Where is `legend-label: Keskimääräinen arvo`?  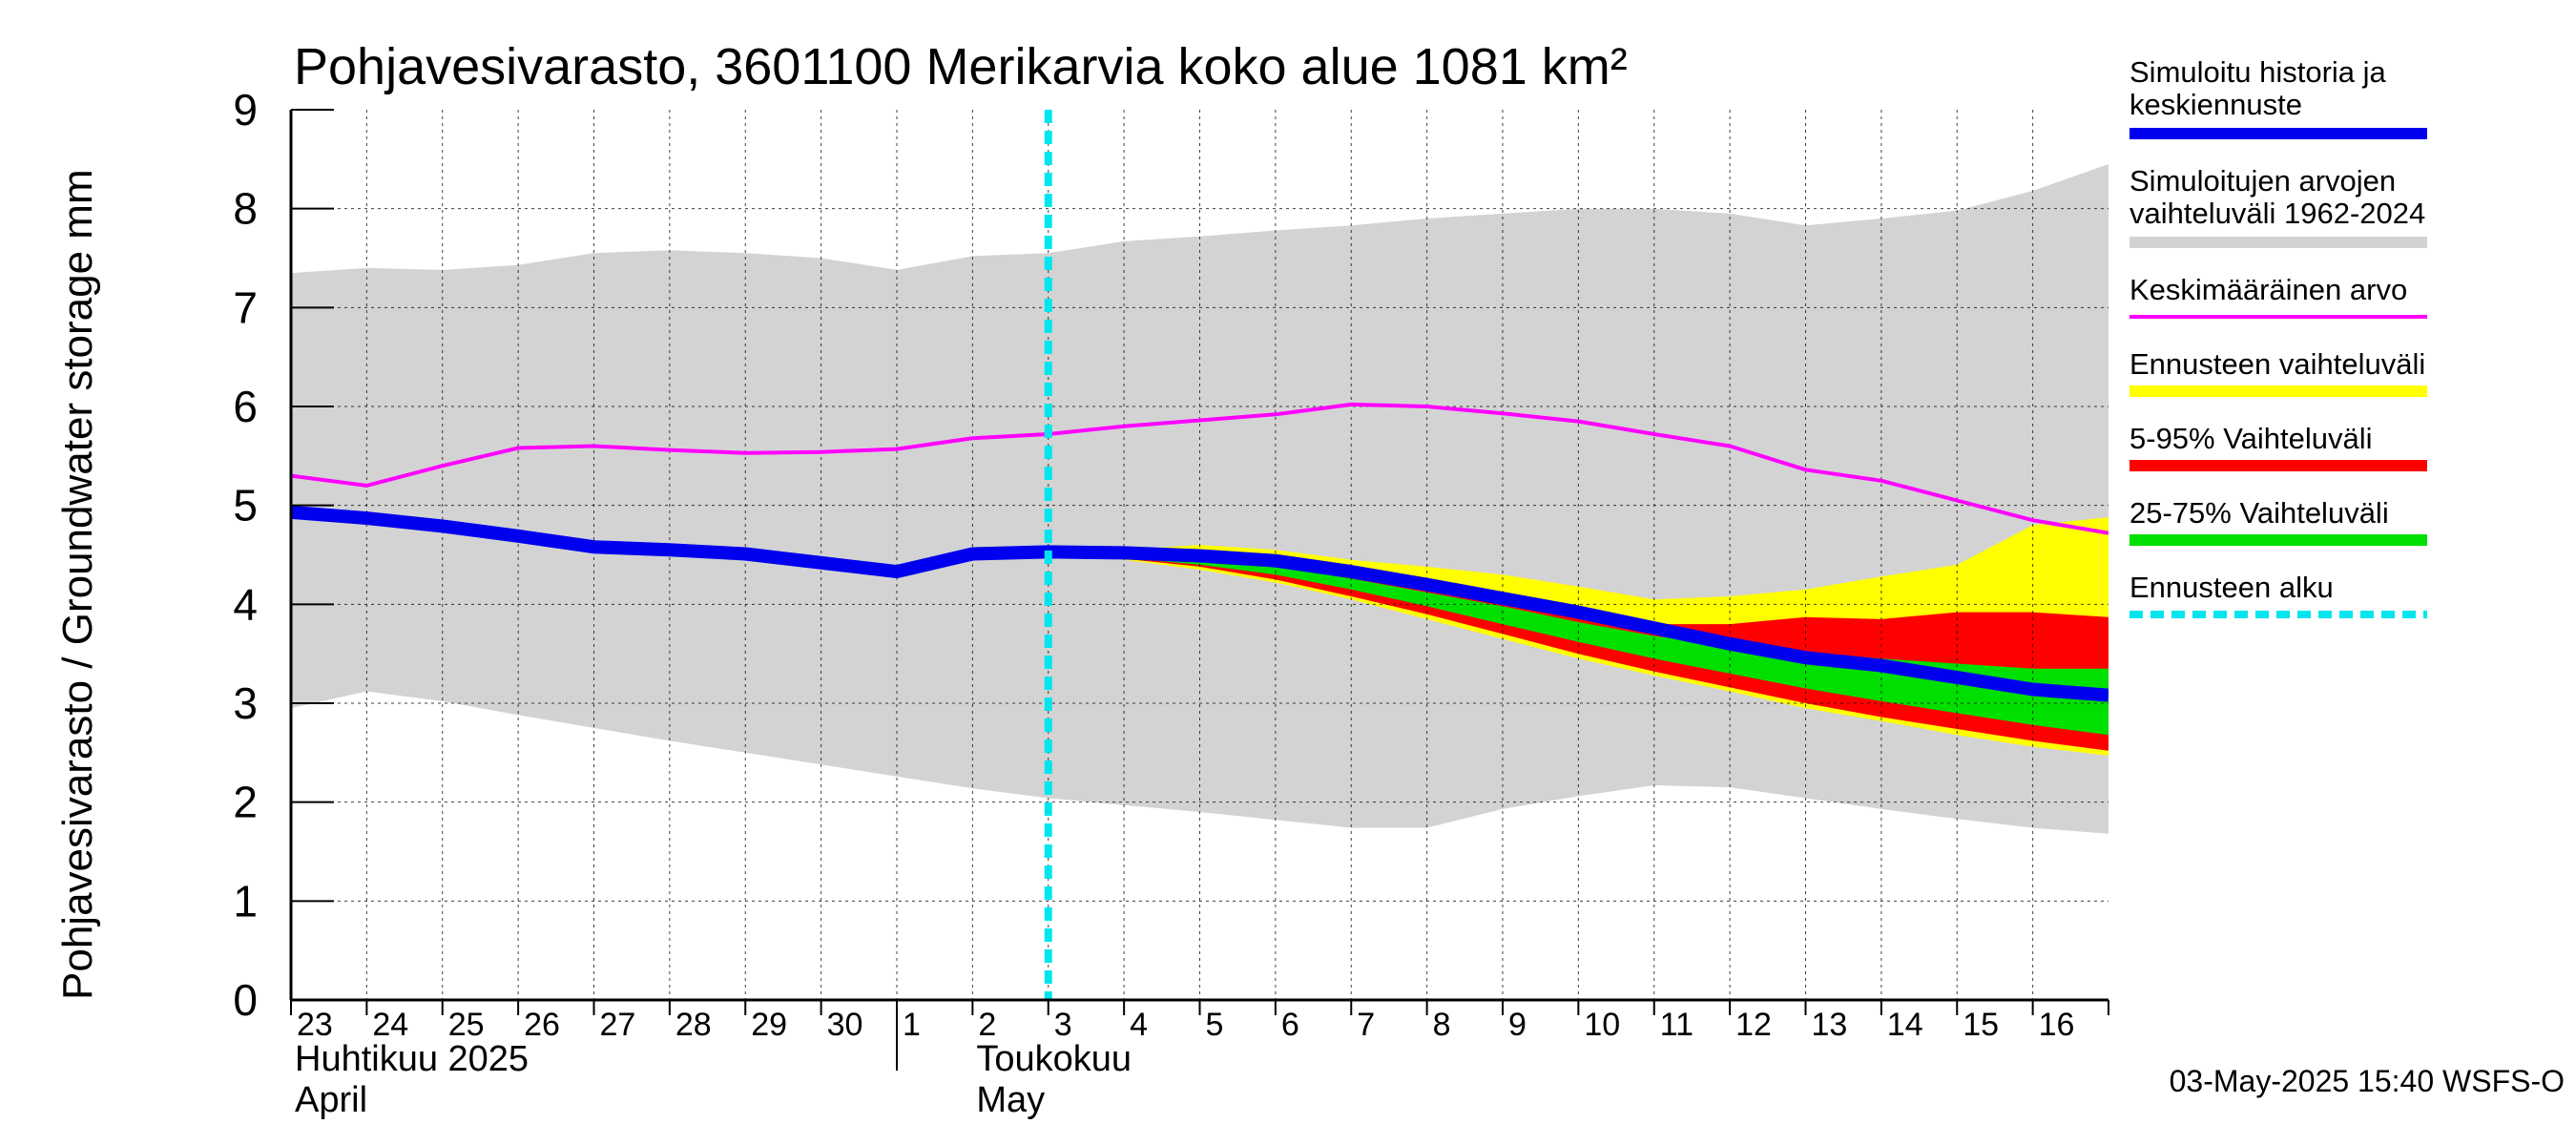 legend-label: Keskimääräinen arvo is located at coordinates (2268, 289).